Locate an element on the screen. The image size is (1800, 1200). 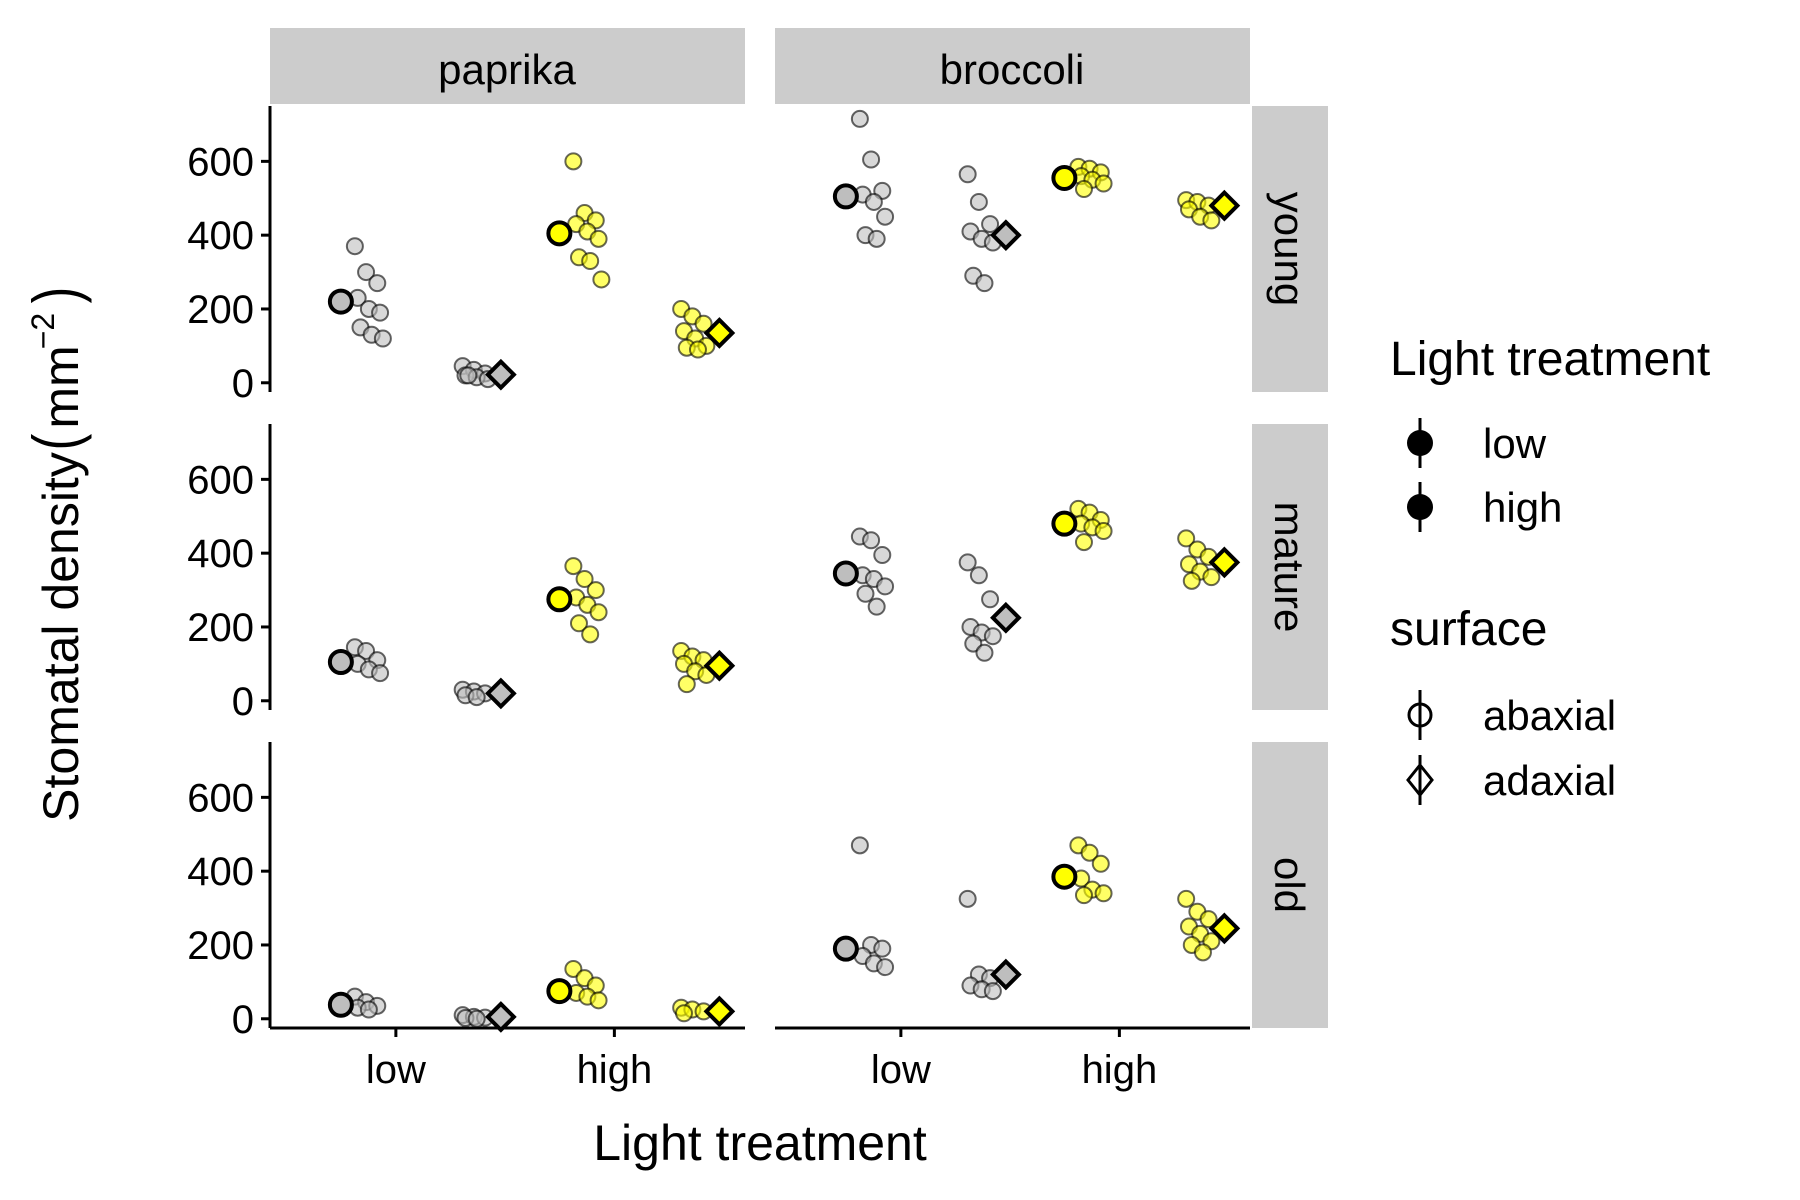
data-point-broccoli-young-high-adaxial is located at coordinates (1211, 220).